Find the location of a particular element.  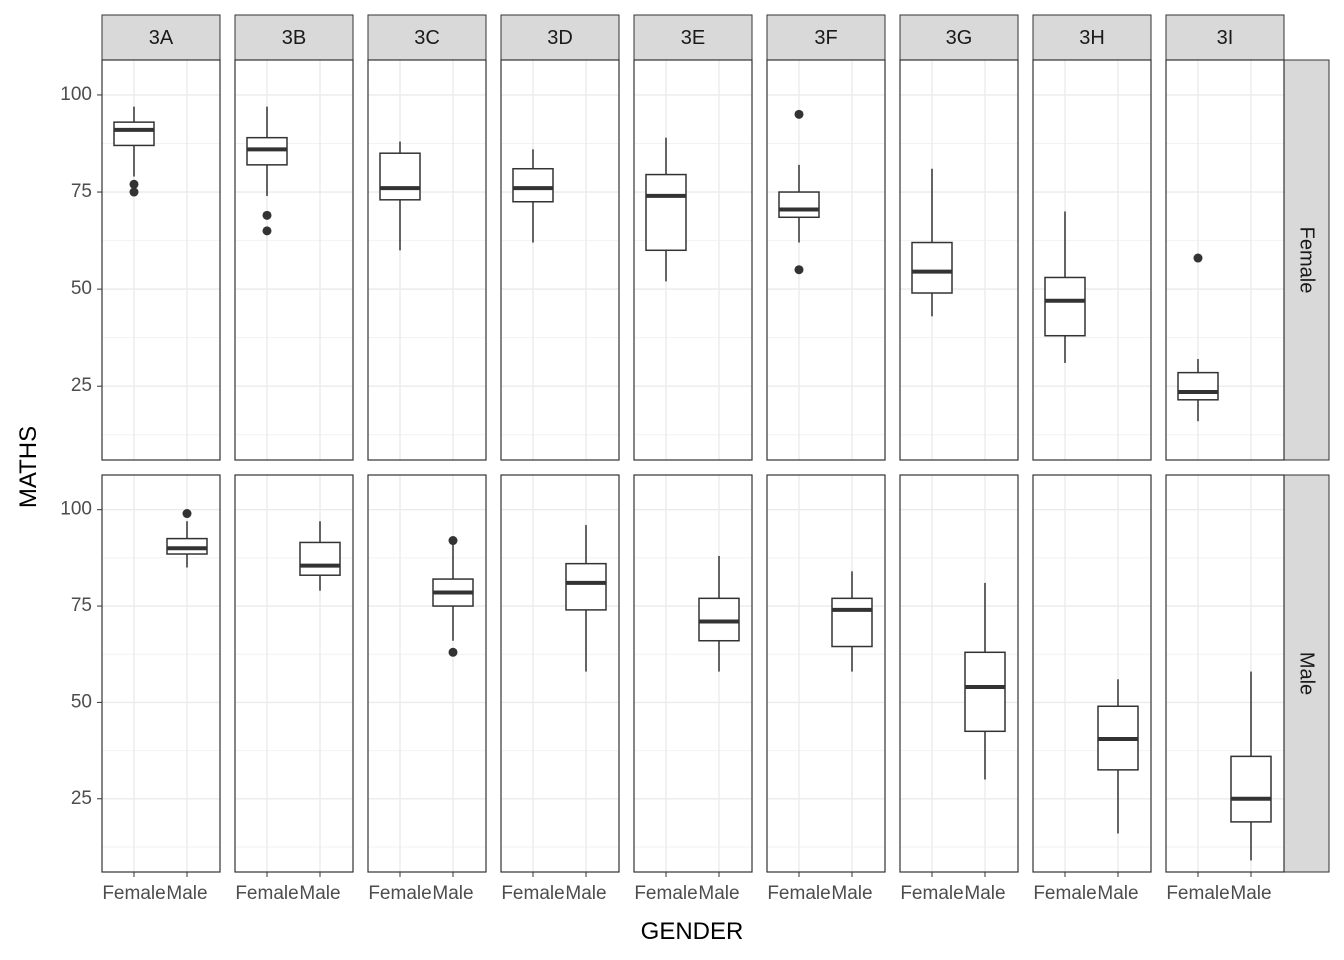

panel-3C-female: 3C is located at coordinates (427, 237).